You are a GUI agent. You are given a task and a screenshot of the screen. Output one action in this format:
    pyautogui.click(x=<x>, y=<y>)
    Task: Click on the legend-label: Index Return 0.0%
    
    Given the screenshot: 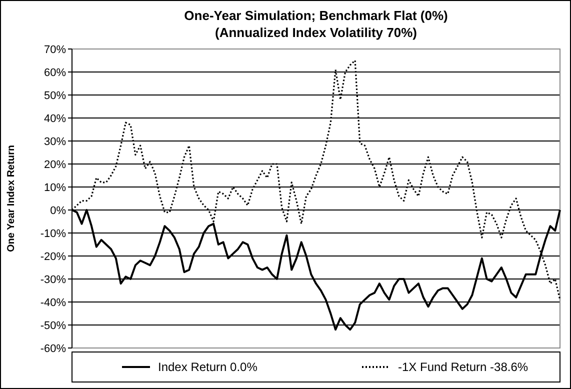 What is the action you would take?
    pyautogui.click(x=208, y=367)
    